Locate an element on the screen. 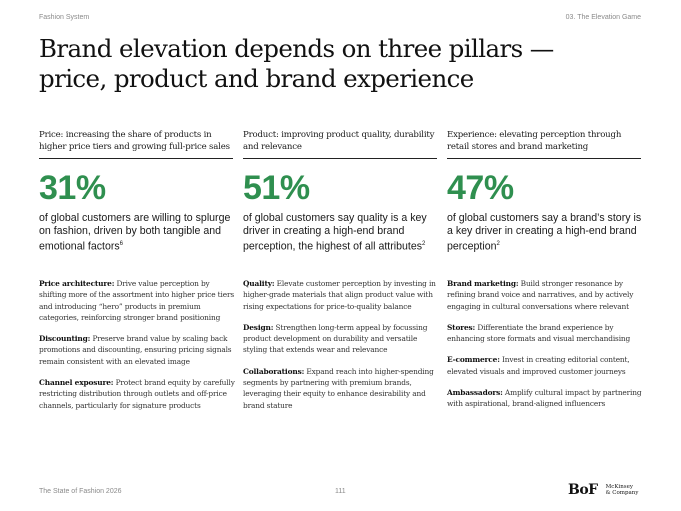  pillar-stat: 47% is located at coordinates (480, 188).